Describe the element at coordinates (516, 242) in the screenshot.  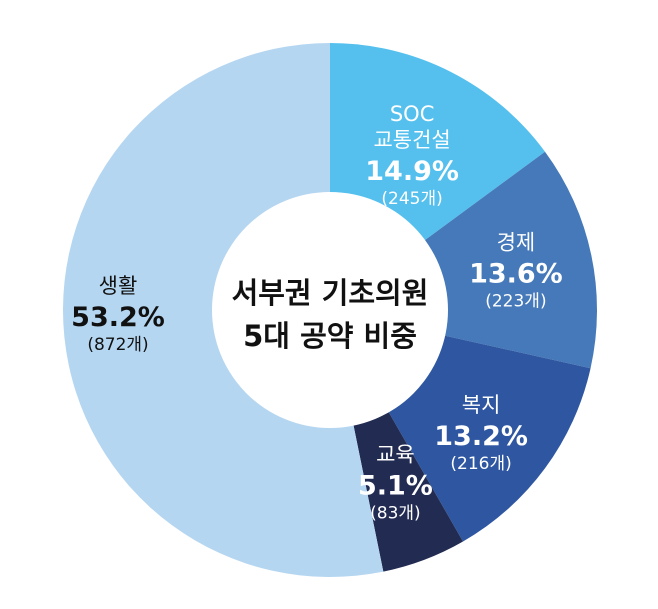
I see `slice-1-name-0: 경제` at that location.